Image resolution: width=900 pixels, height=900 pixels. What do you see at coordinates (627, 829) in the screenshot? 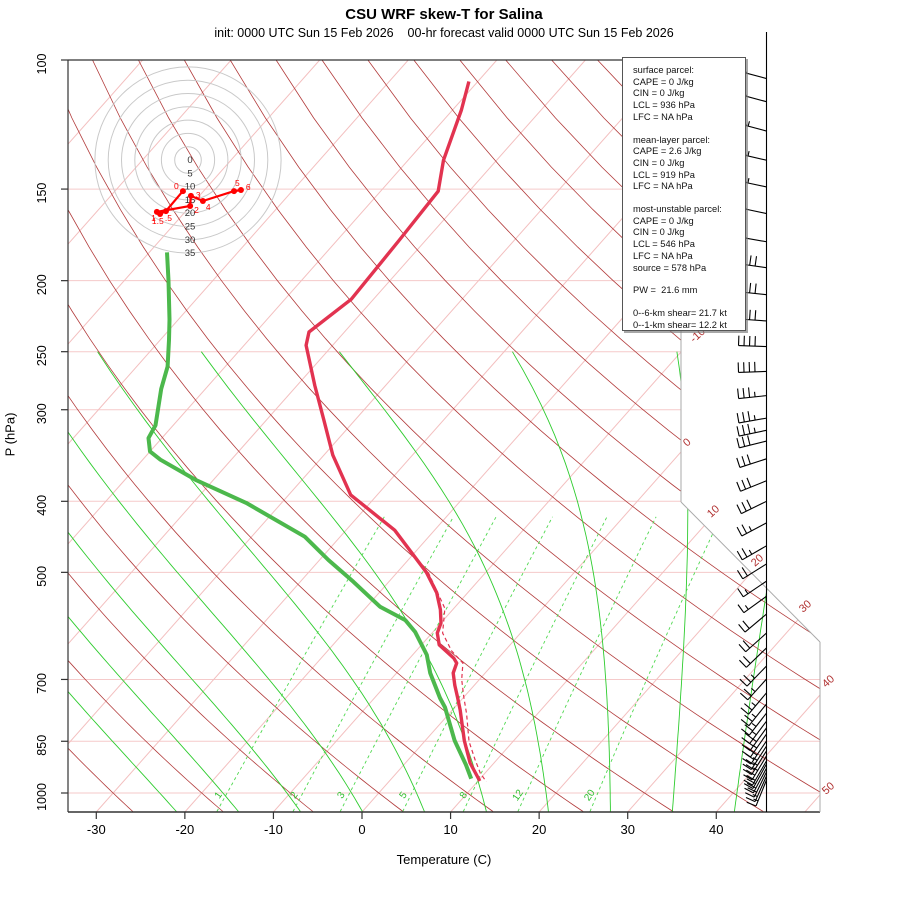
I see `temperature-tick-label: 30` at bounding box center [627, 829].